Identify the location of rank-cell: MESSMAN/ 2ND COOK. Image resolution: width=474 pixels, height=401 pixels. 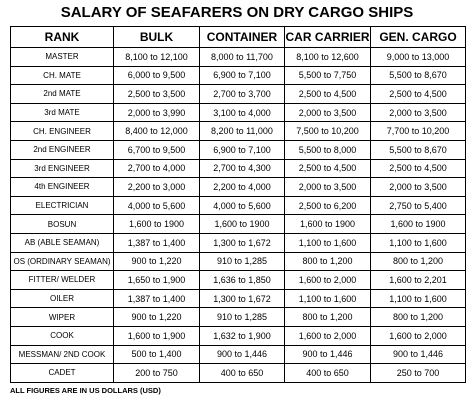
(62, 354).